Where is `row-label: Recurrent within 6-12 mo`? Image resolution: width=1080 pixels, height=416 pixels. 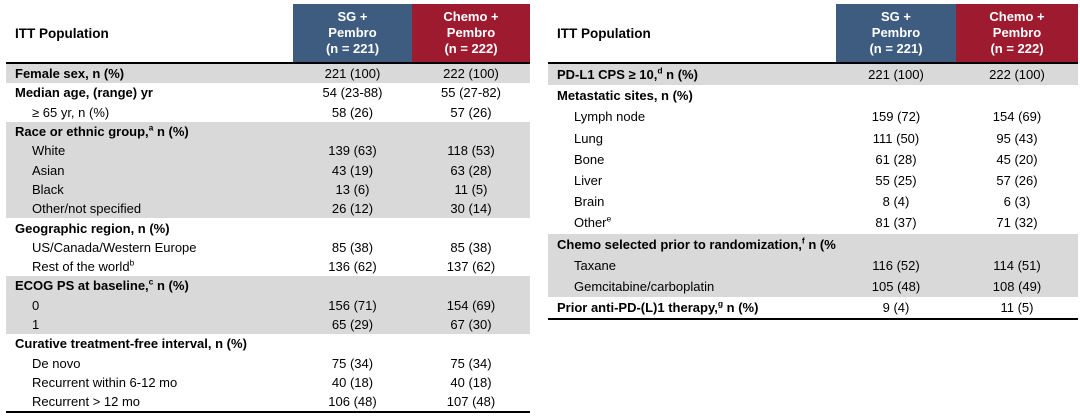 row-label: Recurrent within 6-12 mo is located at coordinates (105, 382).